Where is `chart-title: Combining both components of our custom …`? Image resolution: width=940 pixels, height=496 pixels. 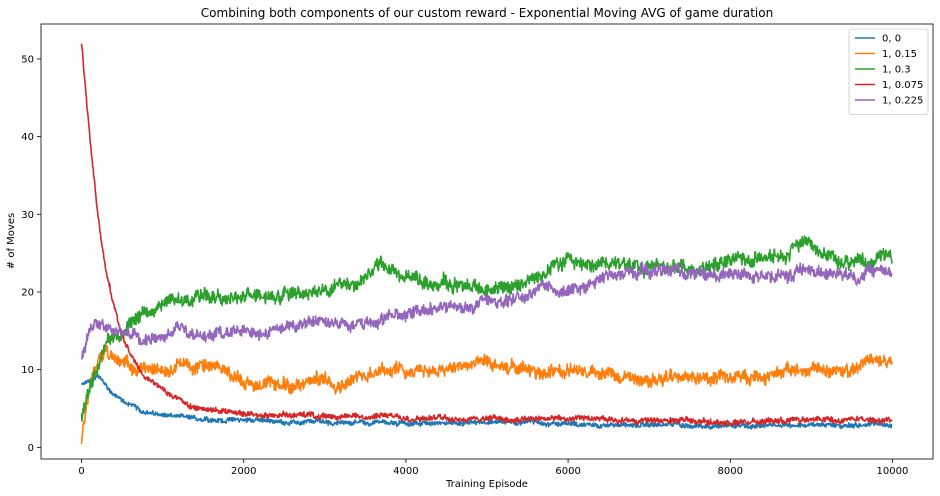
chart-title: Combining both components of our custom … is located at coordinates (487, 13).